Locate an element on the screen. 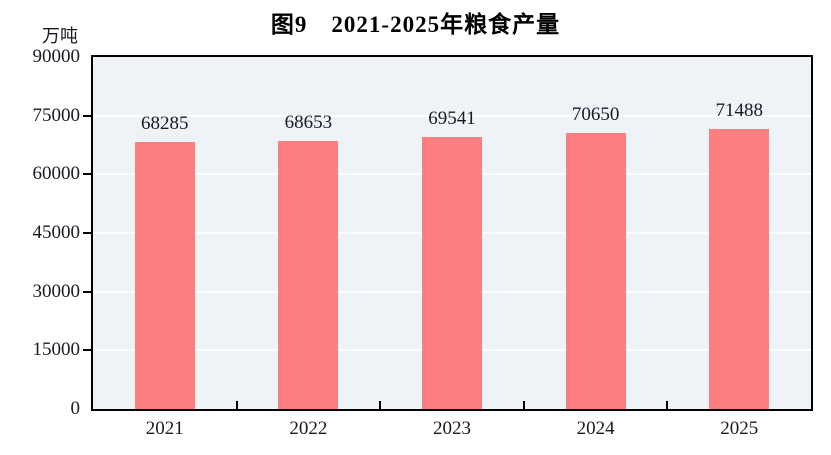 The image size is (831, 455). bar-value-label: 68285 is located at coordinates (165, 123).